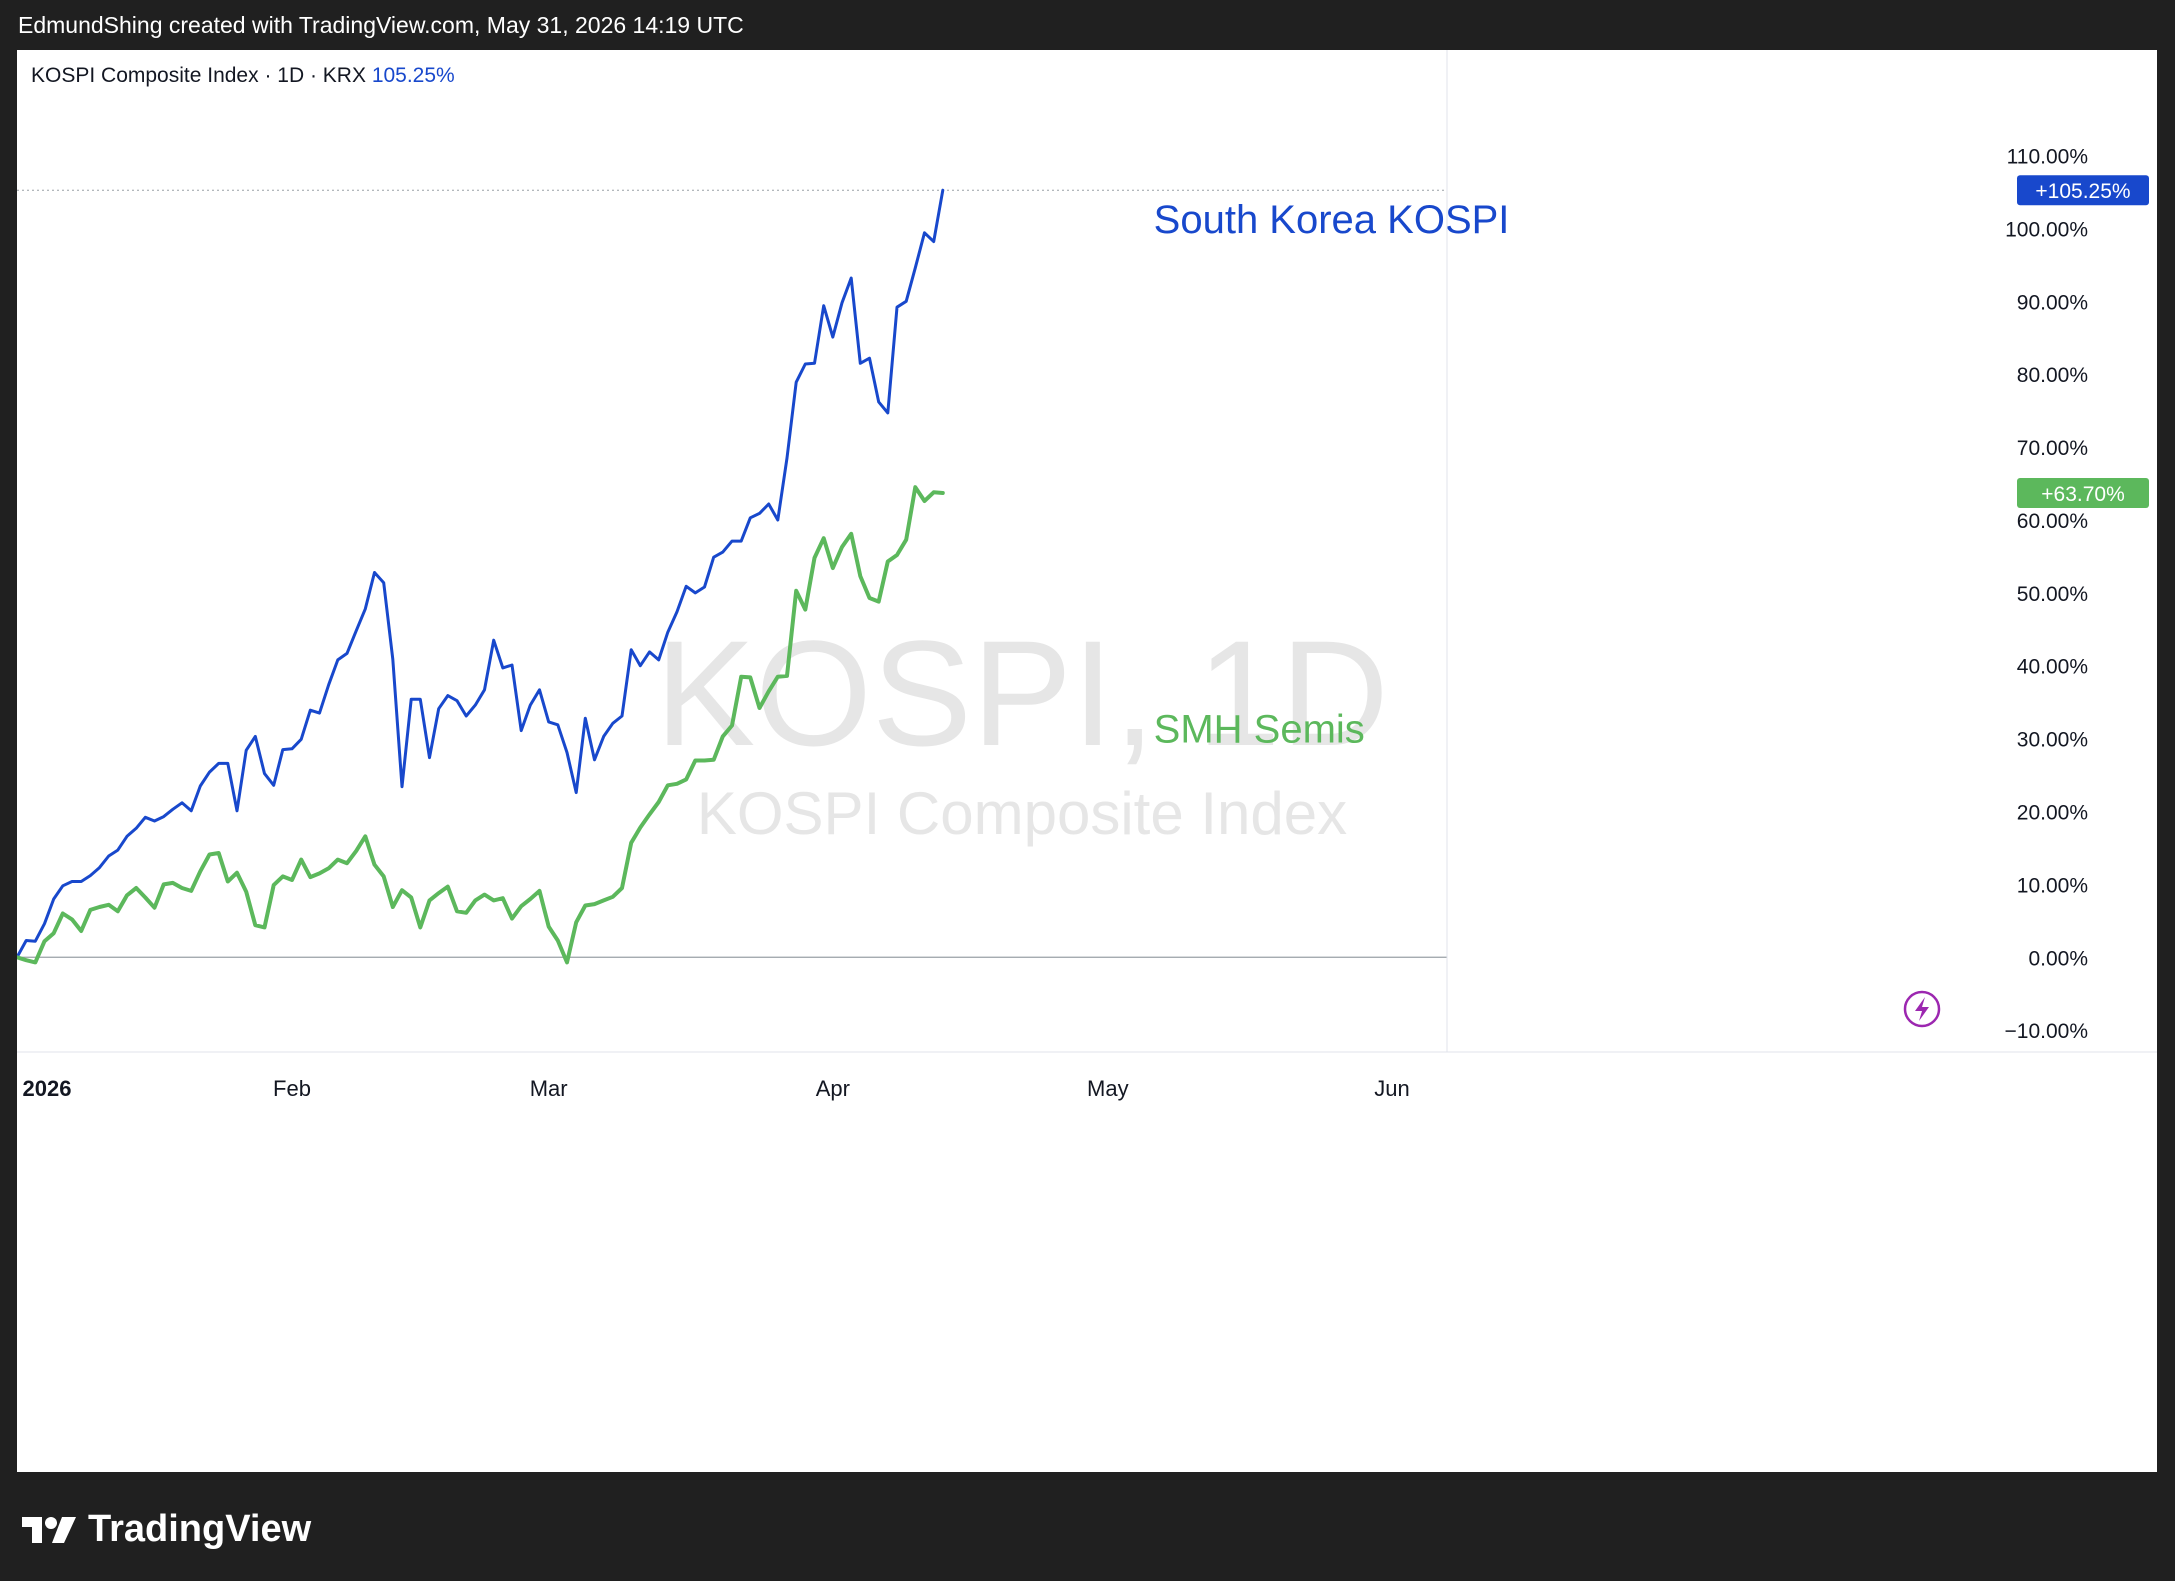  What do you see at coordinates (549, 1088) in the screenshot?
I see `x-tick-label: Mar` at bounding box center [549, 1088].